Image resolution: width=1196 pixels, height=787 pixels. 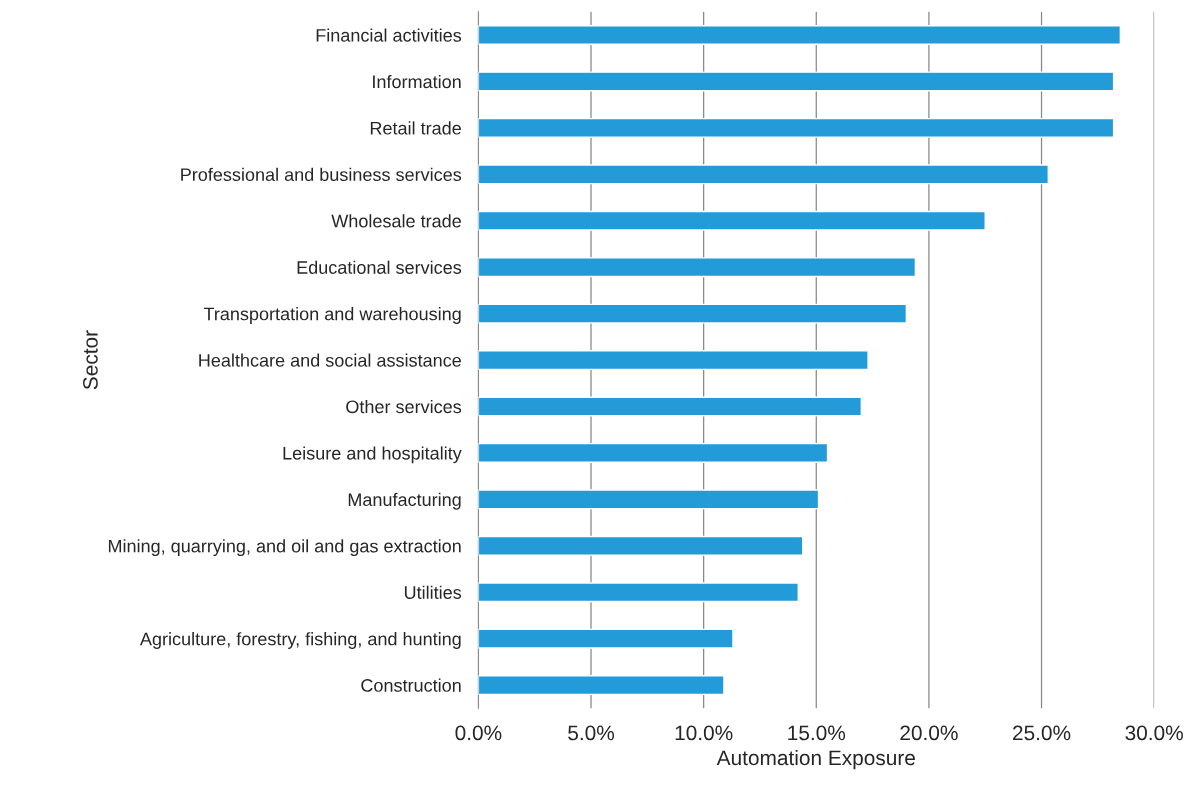 I want to click on y-tick-label: Healthcare and social assistance, so click(x=330, y=360).